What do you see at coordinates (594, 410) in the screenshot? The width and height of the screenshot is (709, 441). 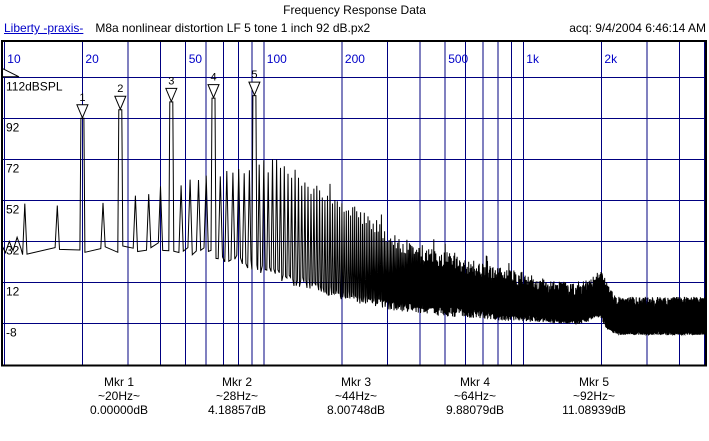 I see `marker-readout-value: 11.08939dB` at bounding box center [594, 410].